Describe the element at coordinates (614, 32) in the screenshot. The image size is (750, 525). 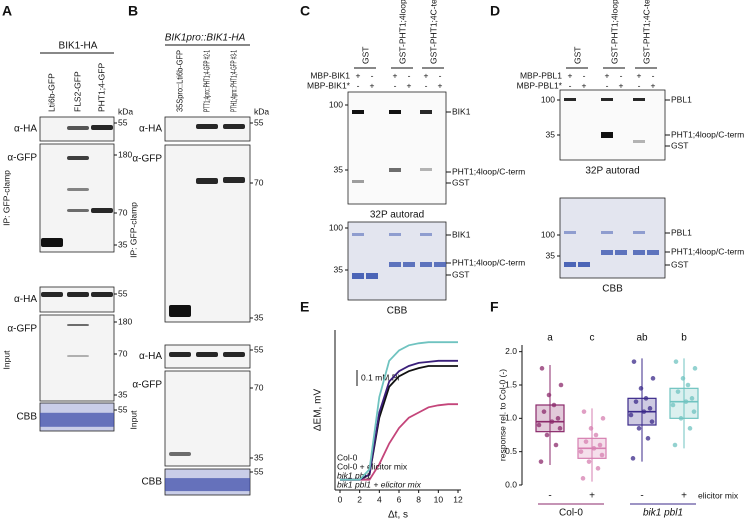
I see `construct-label: GST-PHT1;4loop` at that location.